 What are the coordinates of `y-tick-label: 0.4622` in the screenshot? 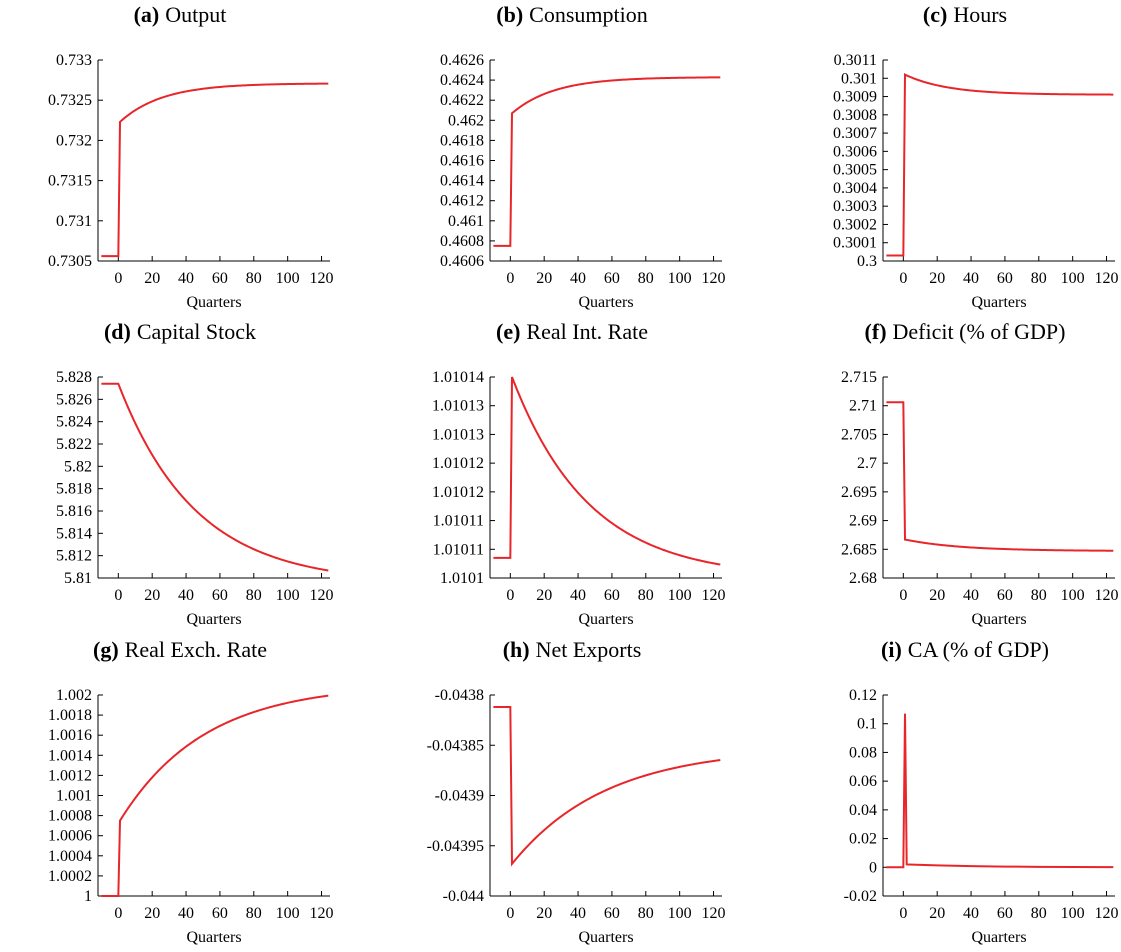 It's located at (462, 100).